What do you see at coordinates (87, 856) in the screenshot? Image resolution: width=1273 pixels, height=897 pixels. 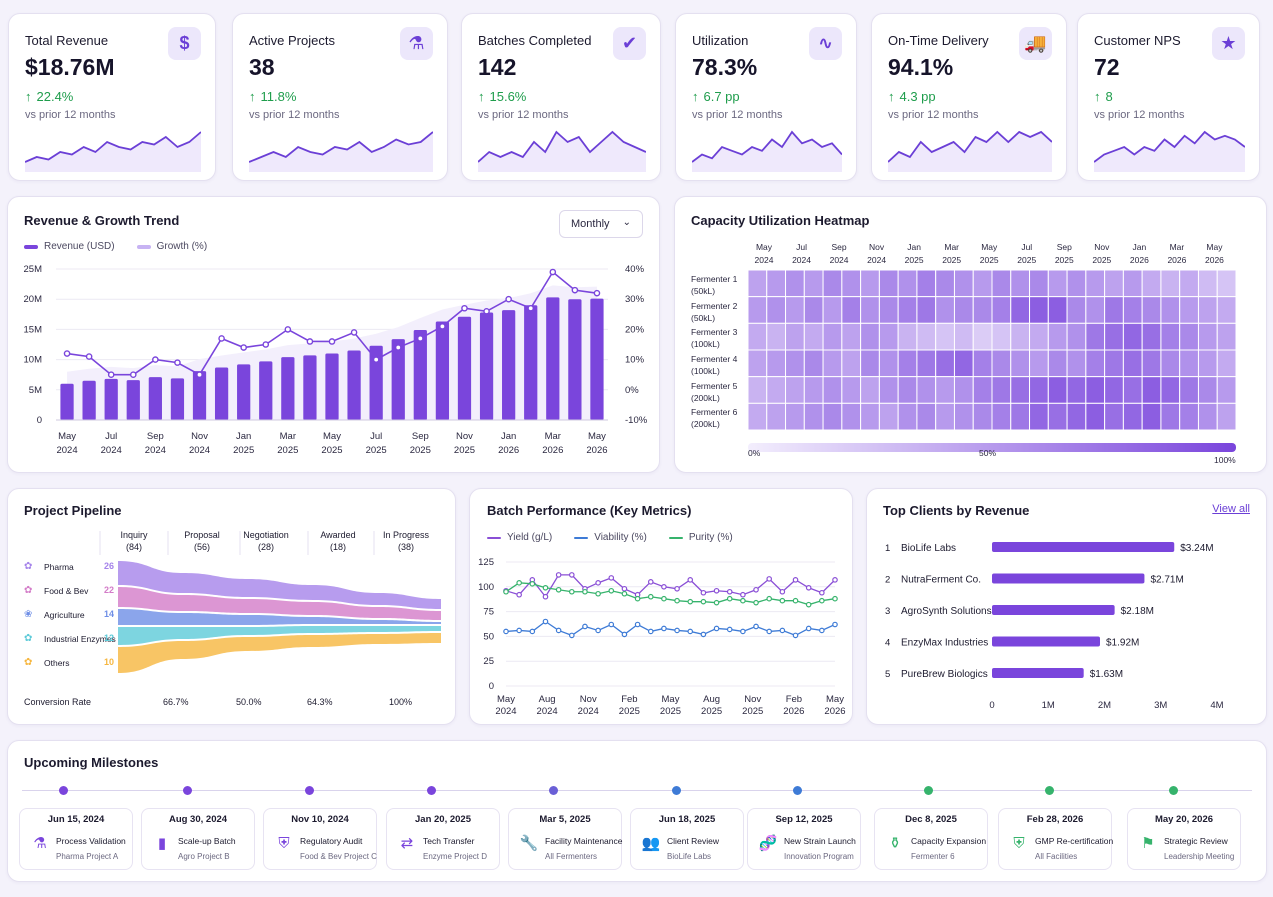 I see `milestone-subtitle: Pharma Project A` at bounding box center [87, 856].